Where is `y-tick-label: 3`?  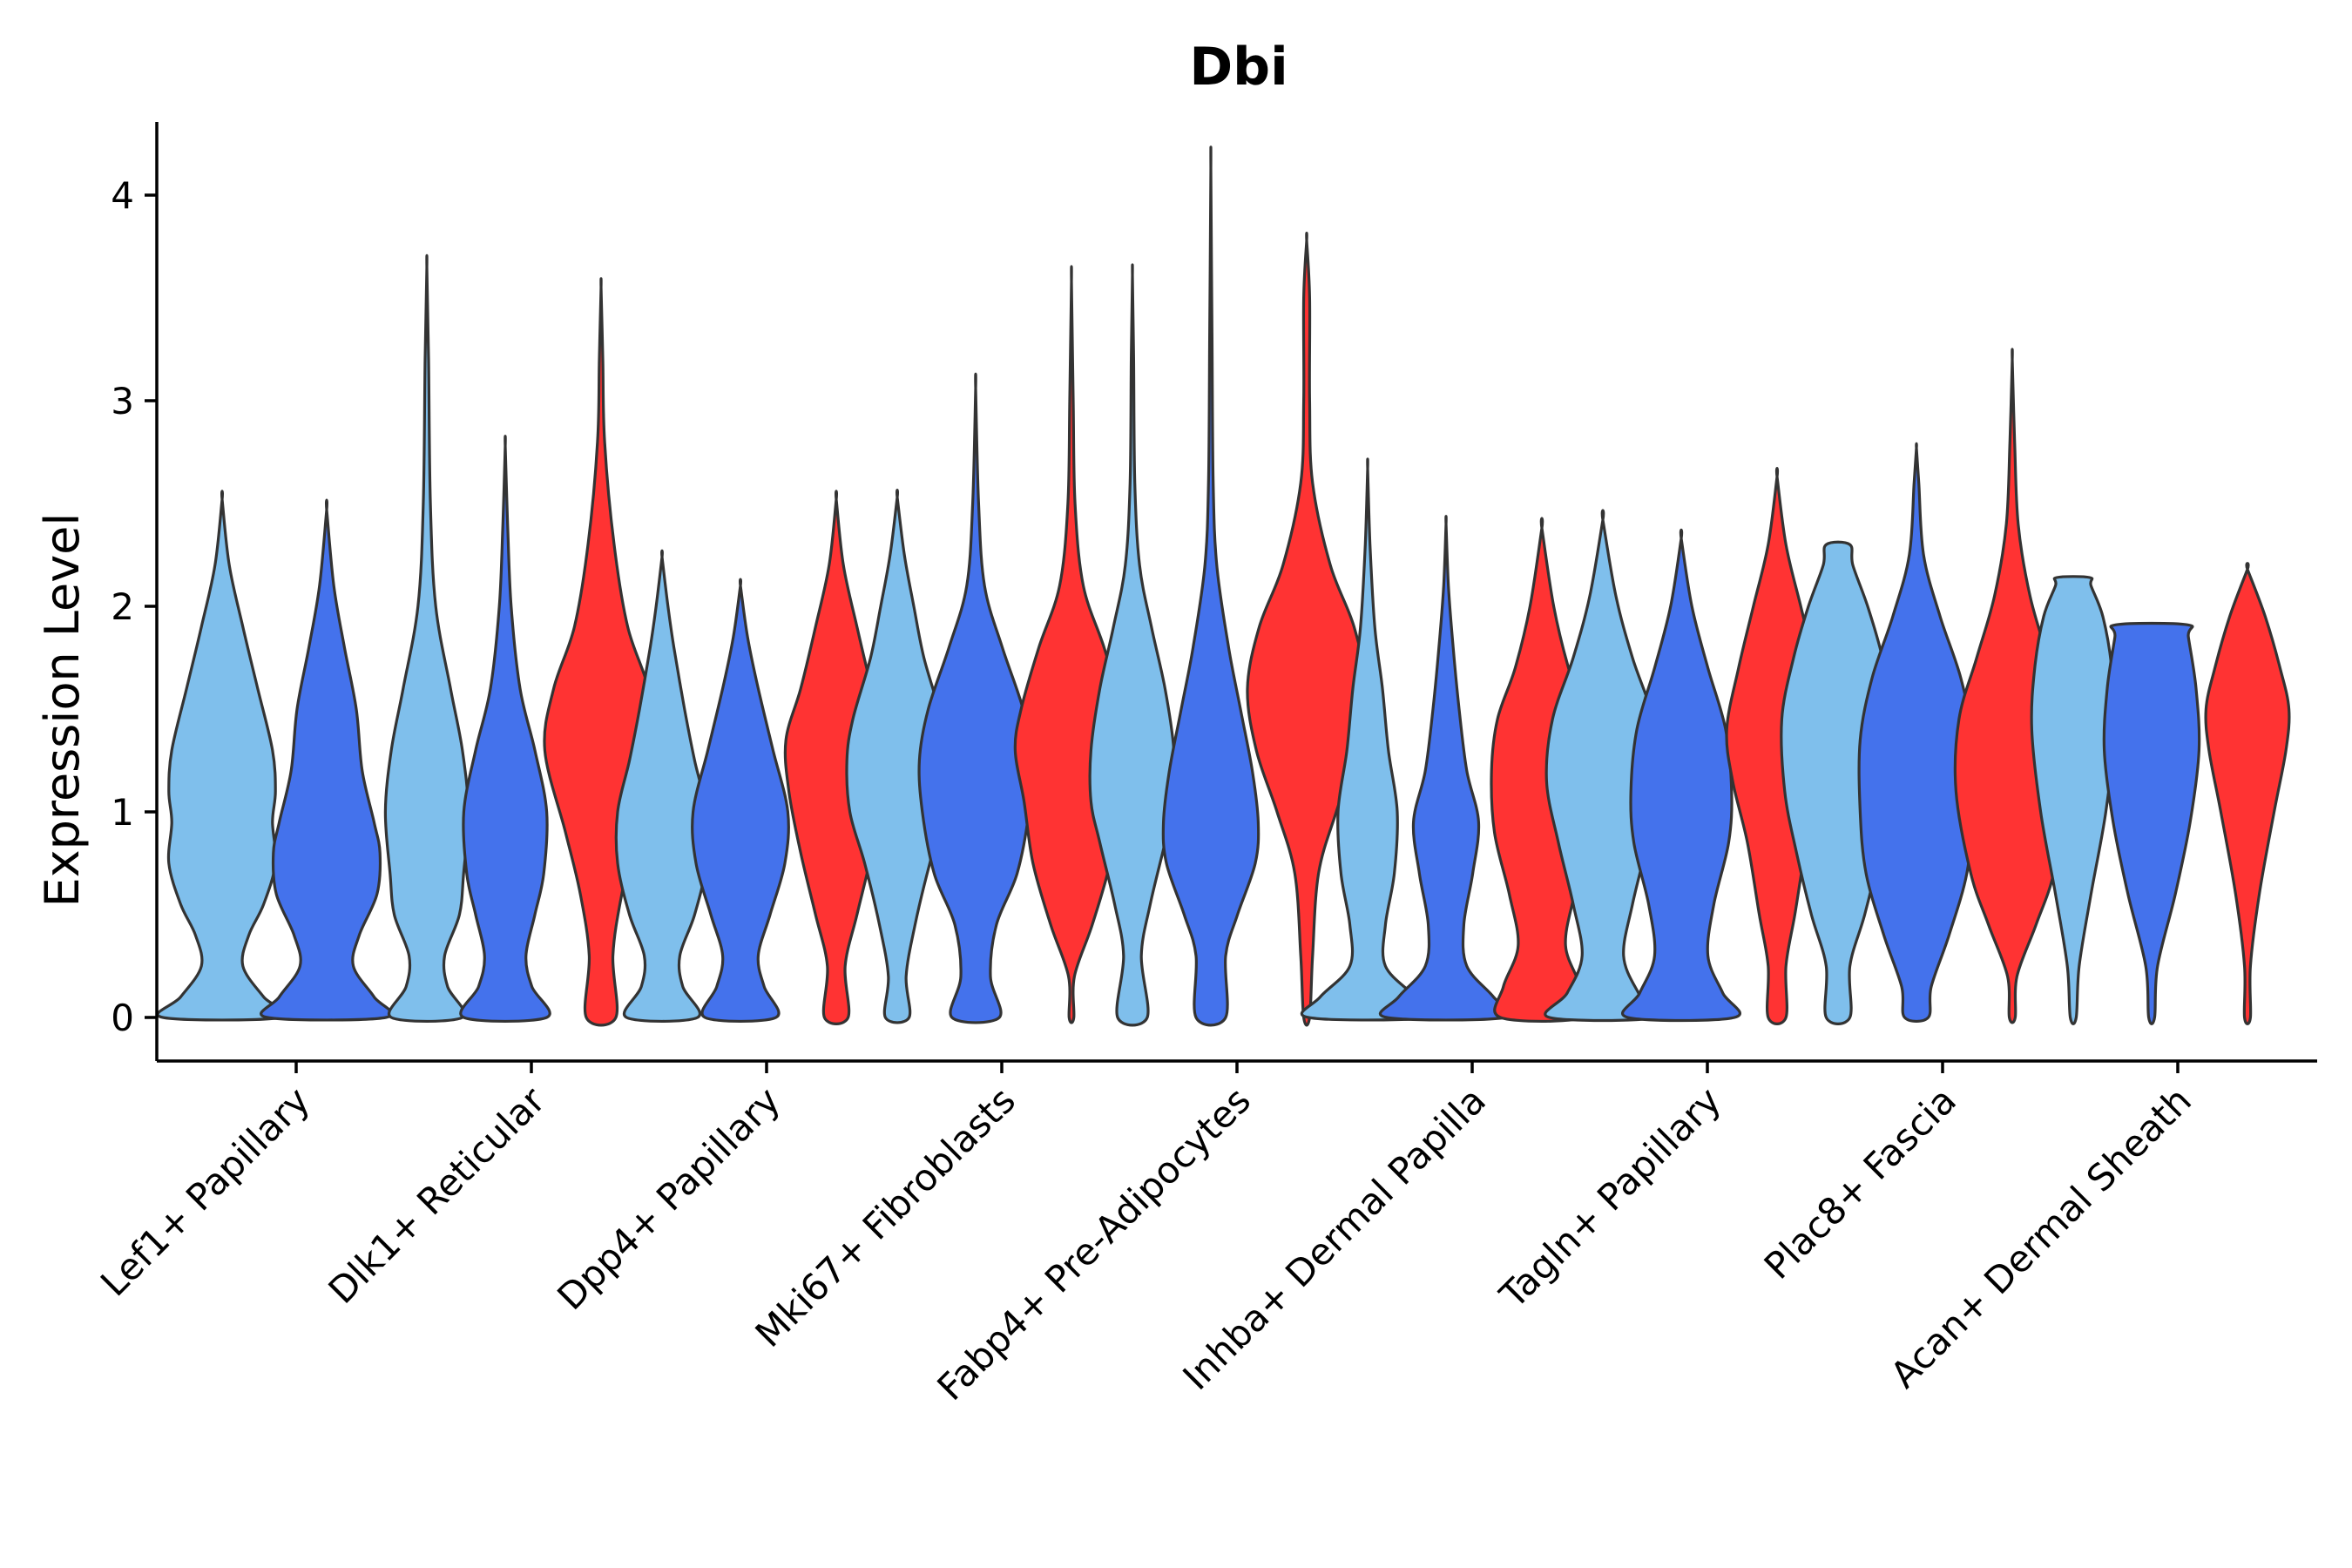
y-tick-label: 3 is located at coordinates (122, 401).